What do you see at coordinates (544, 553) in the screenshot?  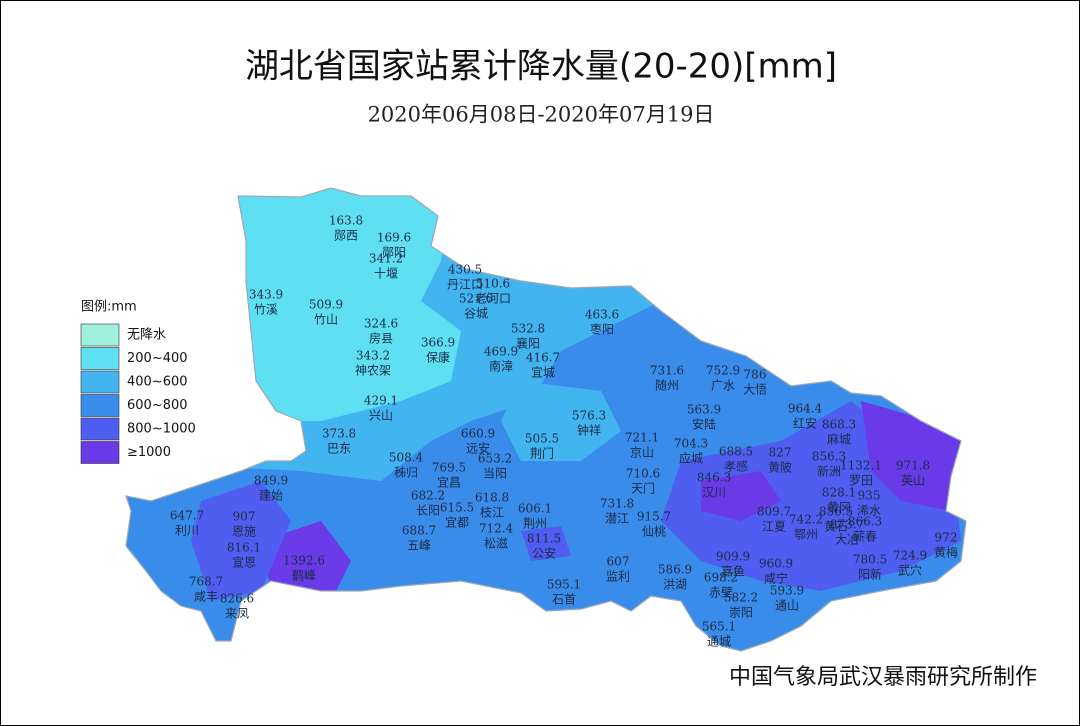 I see `station-name: 公安` at bounding box center [544, 553].